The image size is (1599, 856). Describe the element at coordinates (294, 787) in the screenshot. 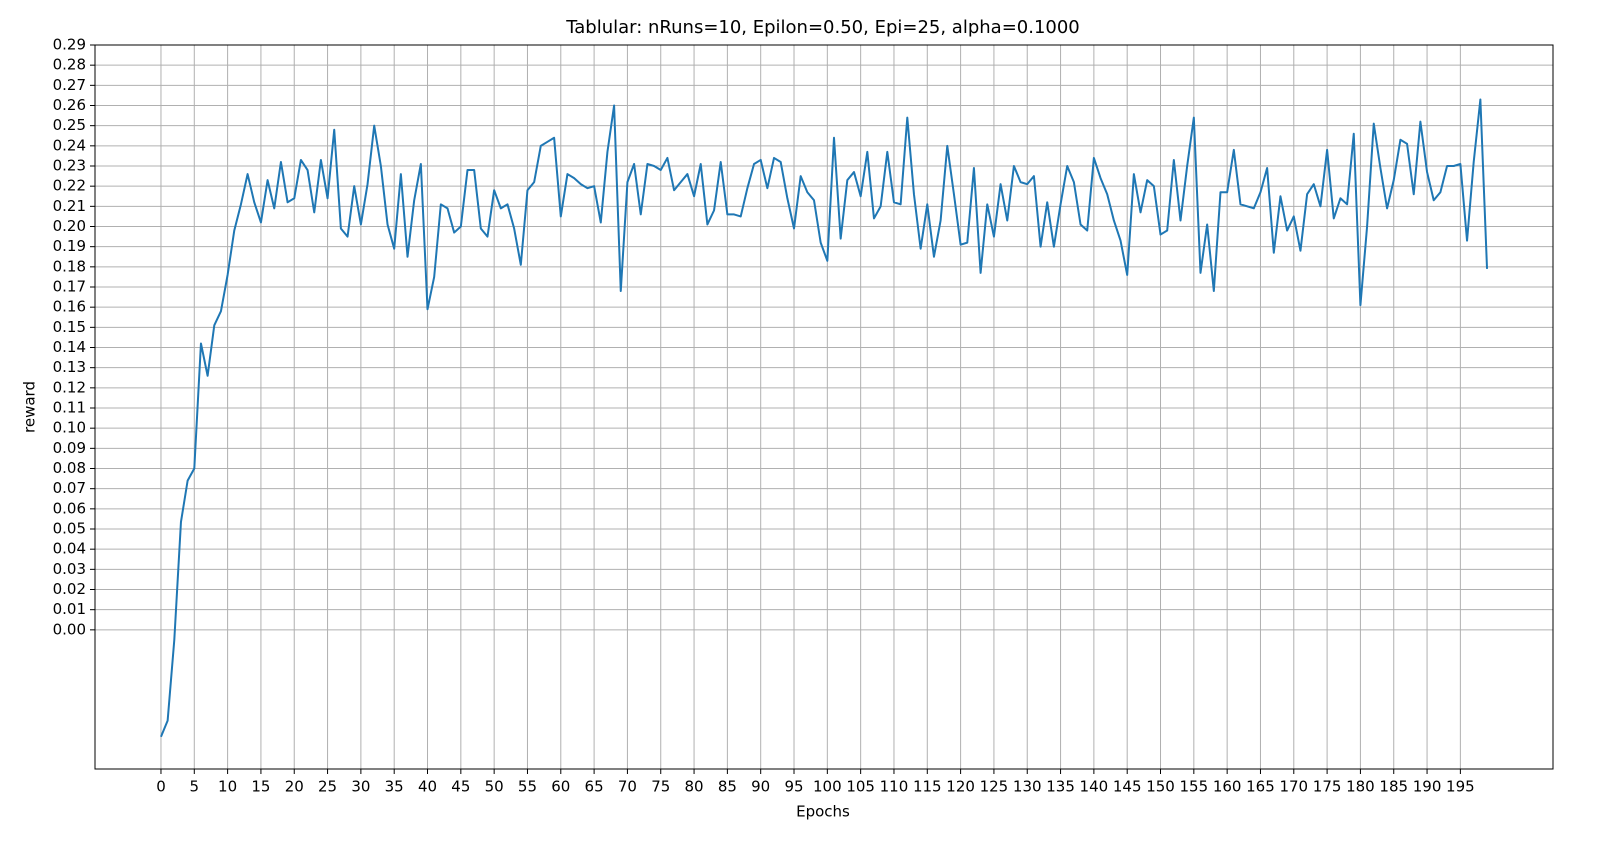

I see `x-tick-label: 20` at that location.